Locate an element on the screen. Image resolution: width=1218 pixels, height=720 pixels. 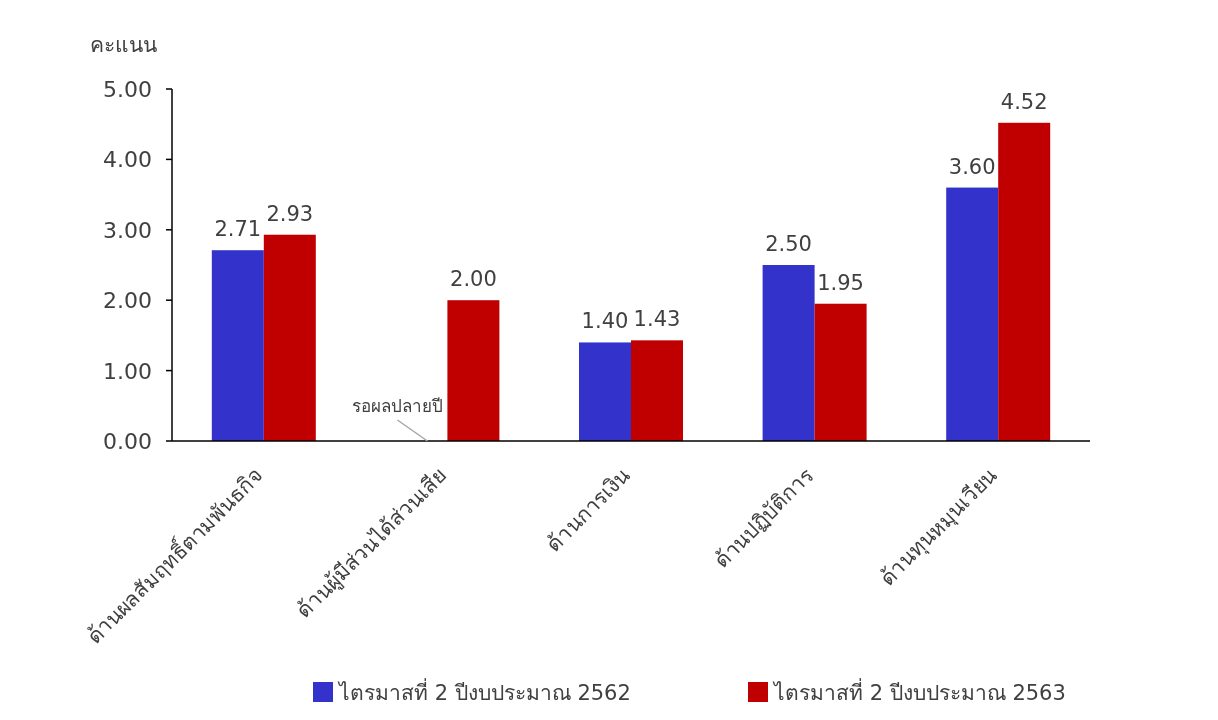
data-label: 2.00 is located at coordinates (473, 279).